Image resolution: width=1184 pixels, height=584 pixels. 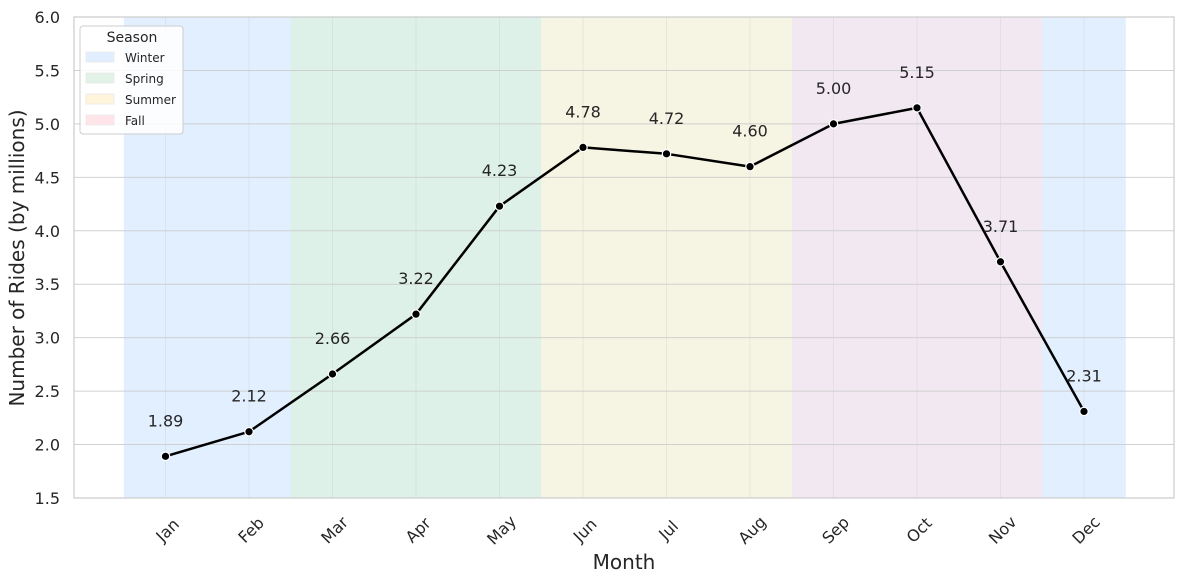 What do you see at coordinates (249, 431) in the screenshot?
I see `data-point-feb` at bounding box center [249, 431].